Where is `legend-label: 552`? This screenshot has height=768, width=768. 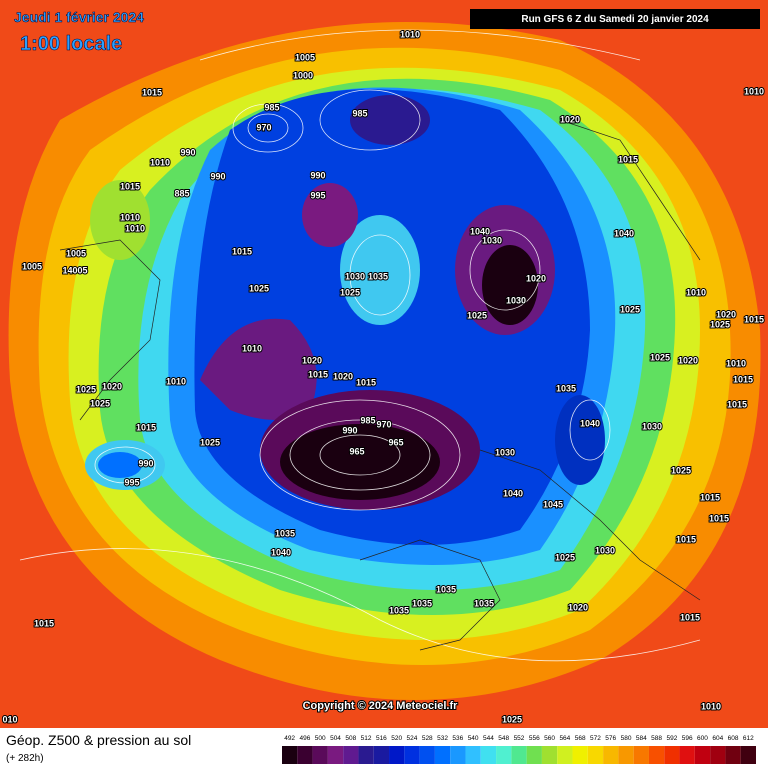 legend-label: 552 is located at coordinates (519, 738).